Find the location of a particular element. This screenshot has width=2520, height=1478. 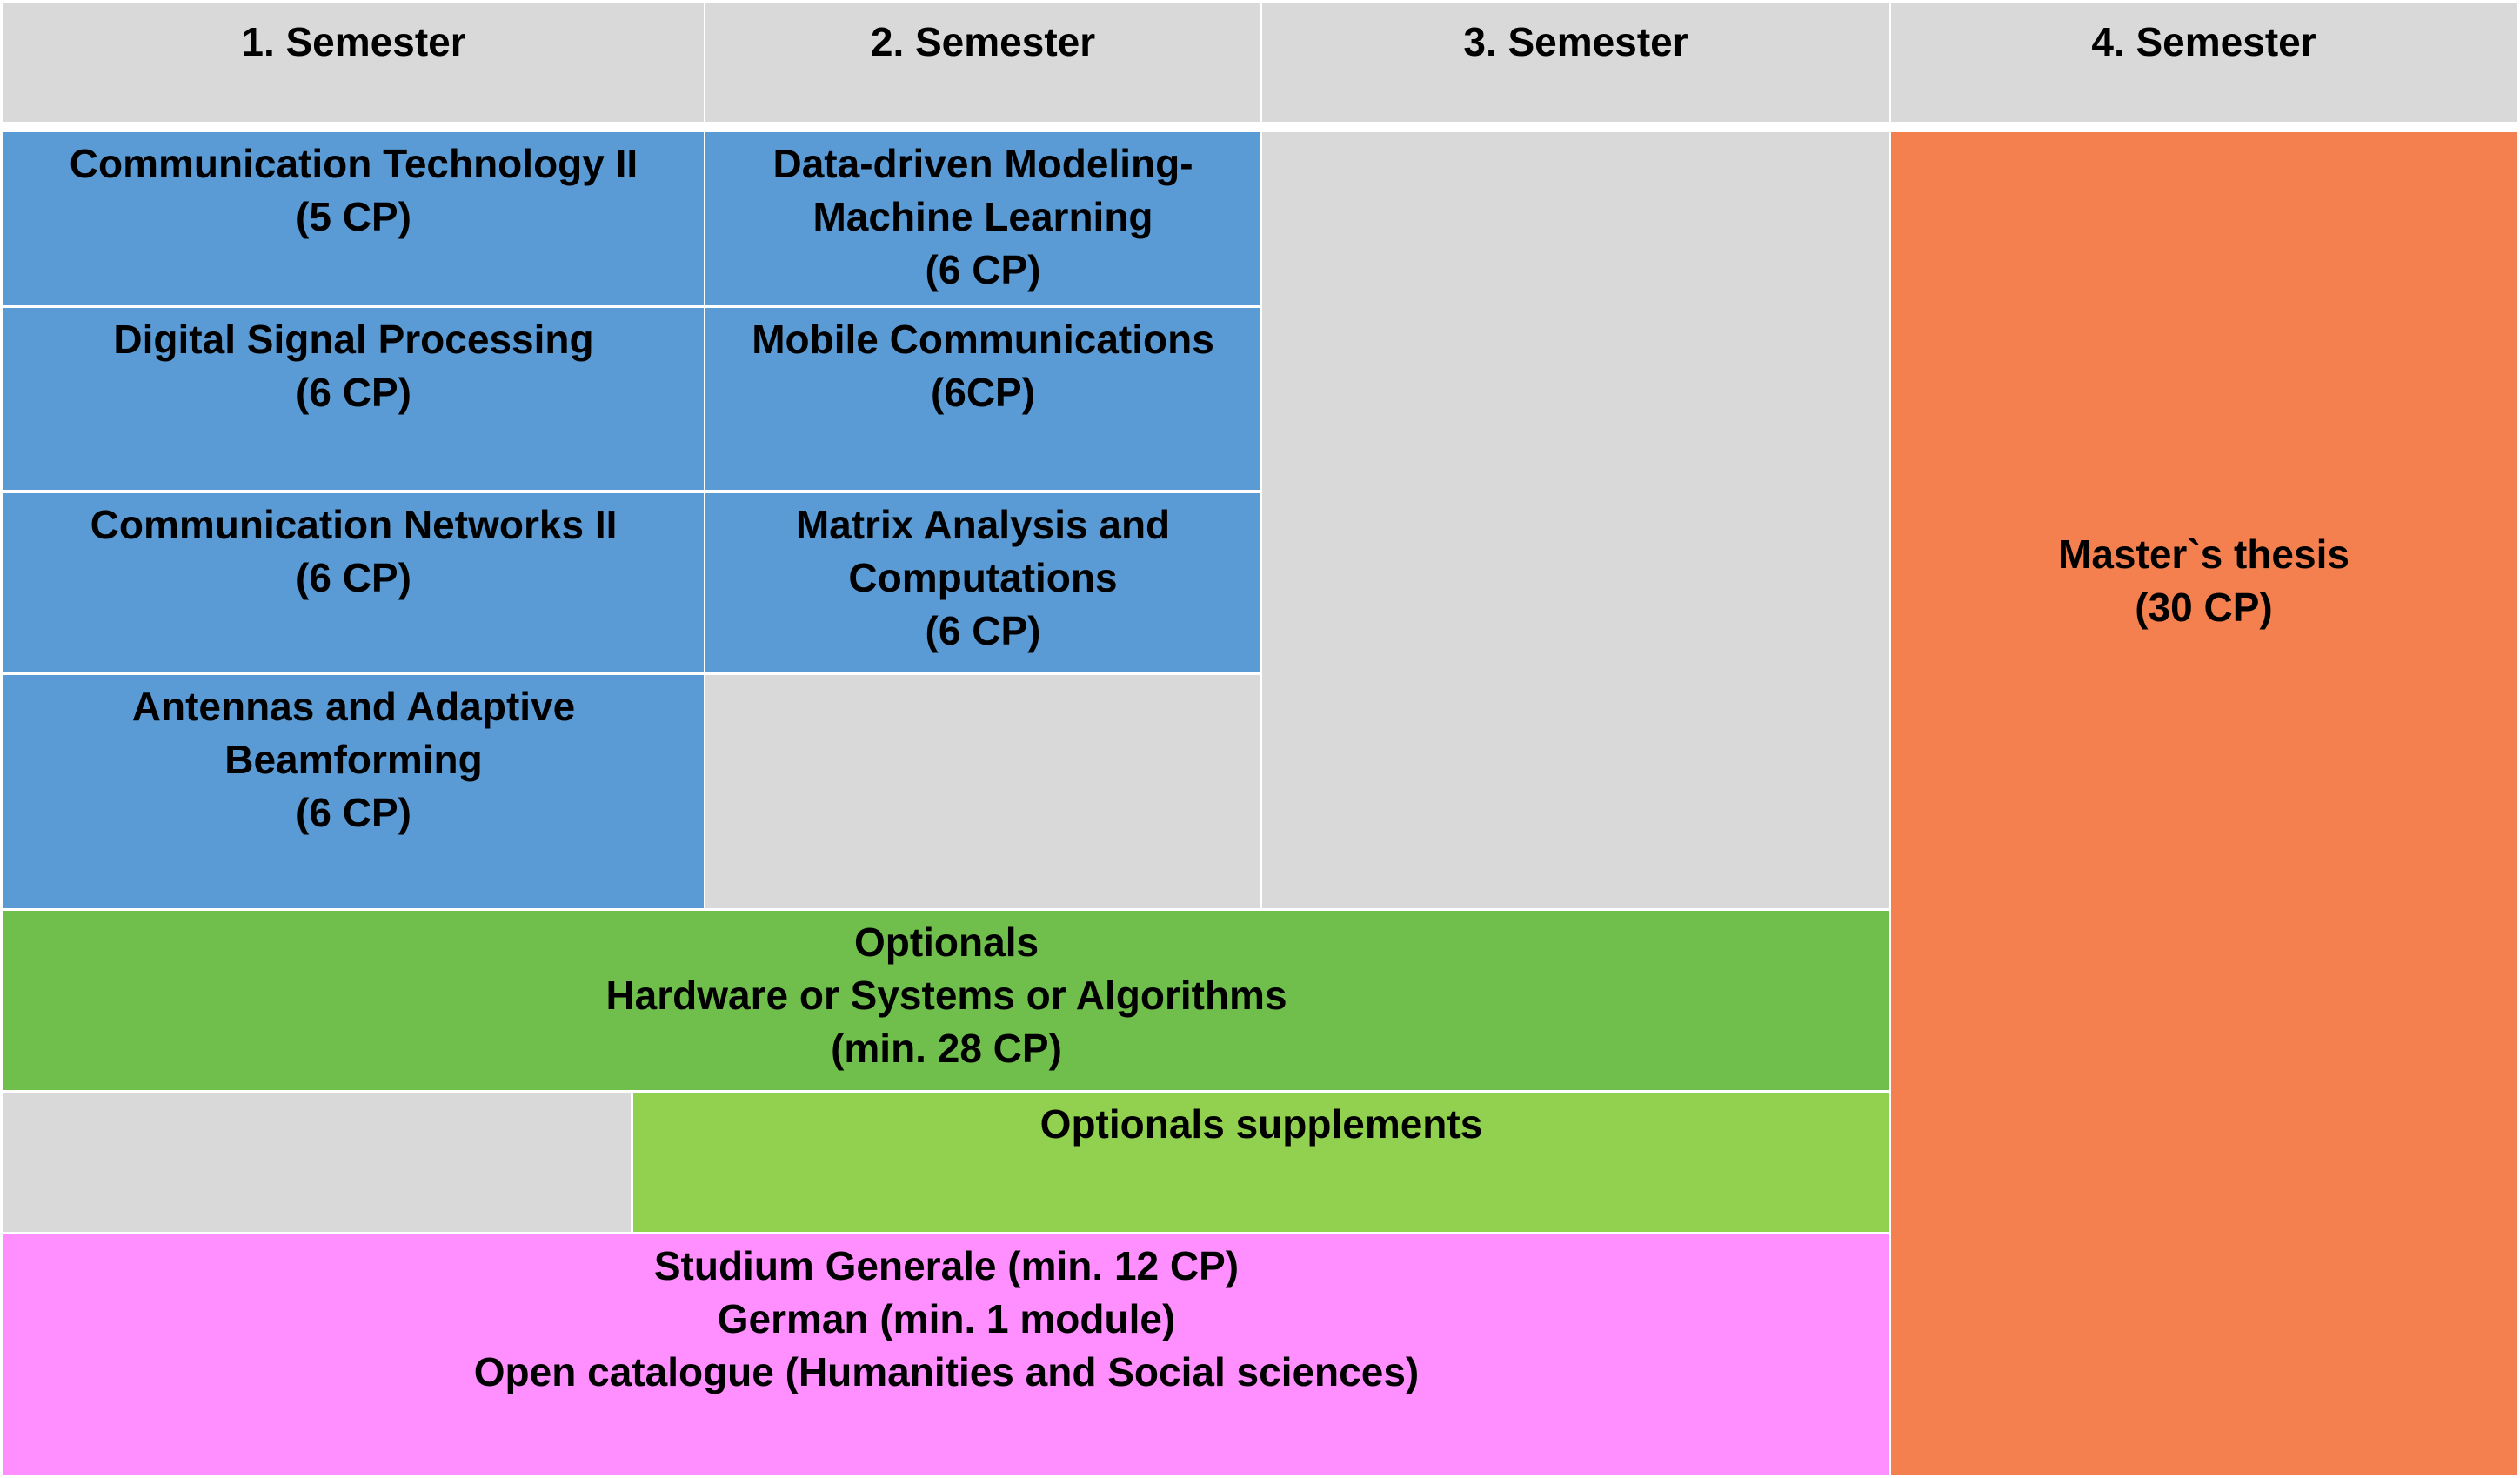

studium-generale-title: Studium Generale (min. 12 CP) is located at coordinates (946, 1265).